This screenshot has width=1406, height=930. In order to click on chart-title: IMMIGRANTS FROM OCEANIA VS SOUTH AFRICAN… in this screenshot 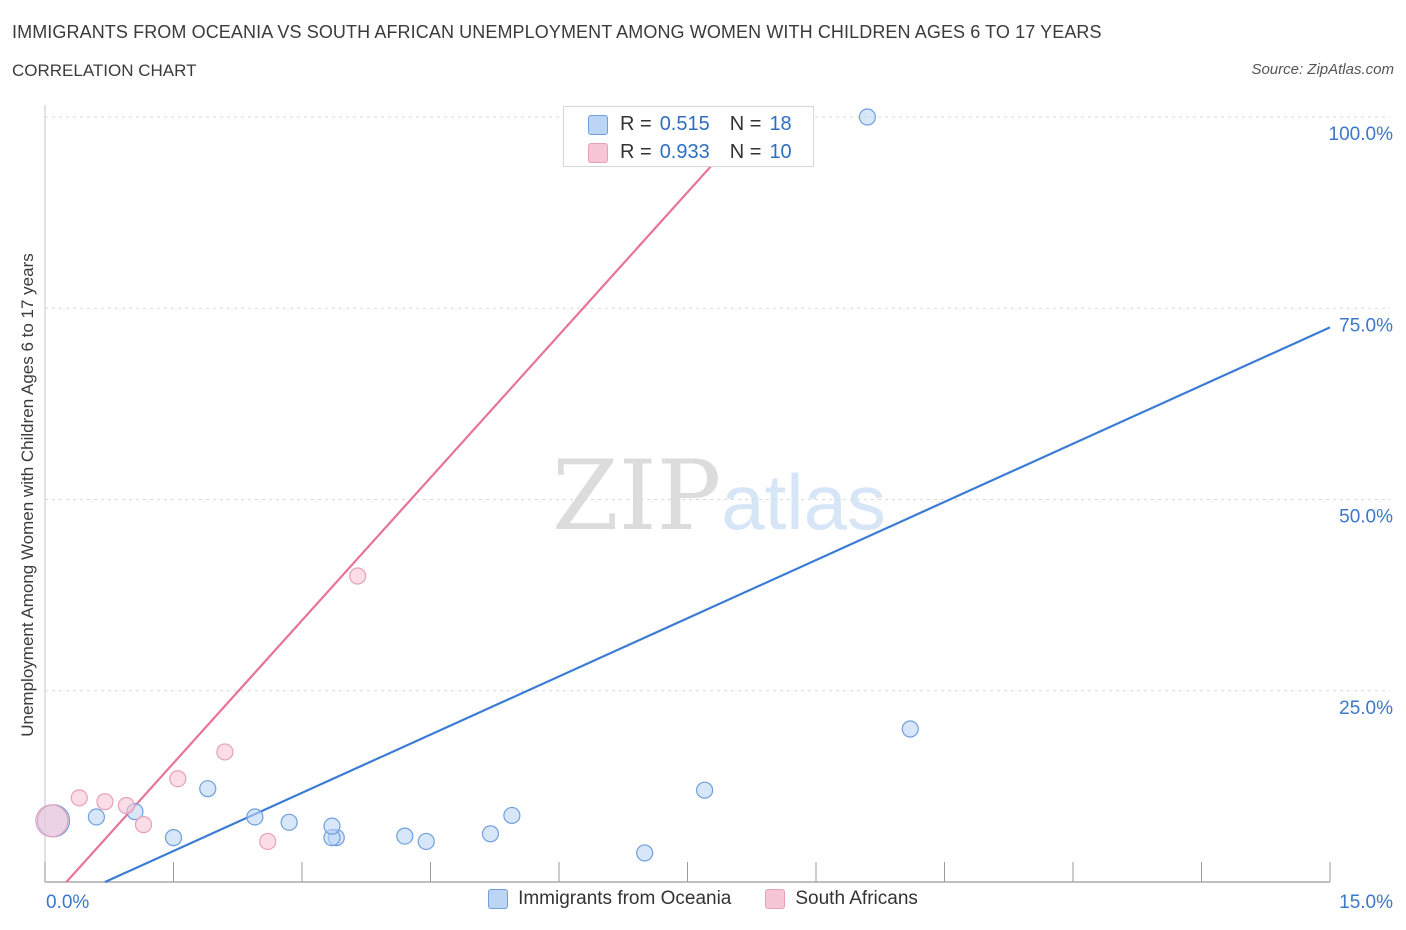, I will do `click(557, 32)`.